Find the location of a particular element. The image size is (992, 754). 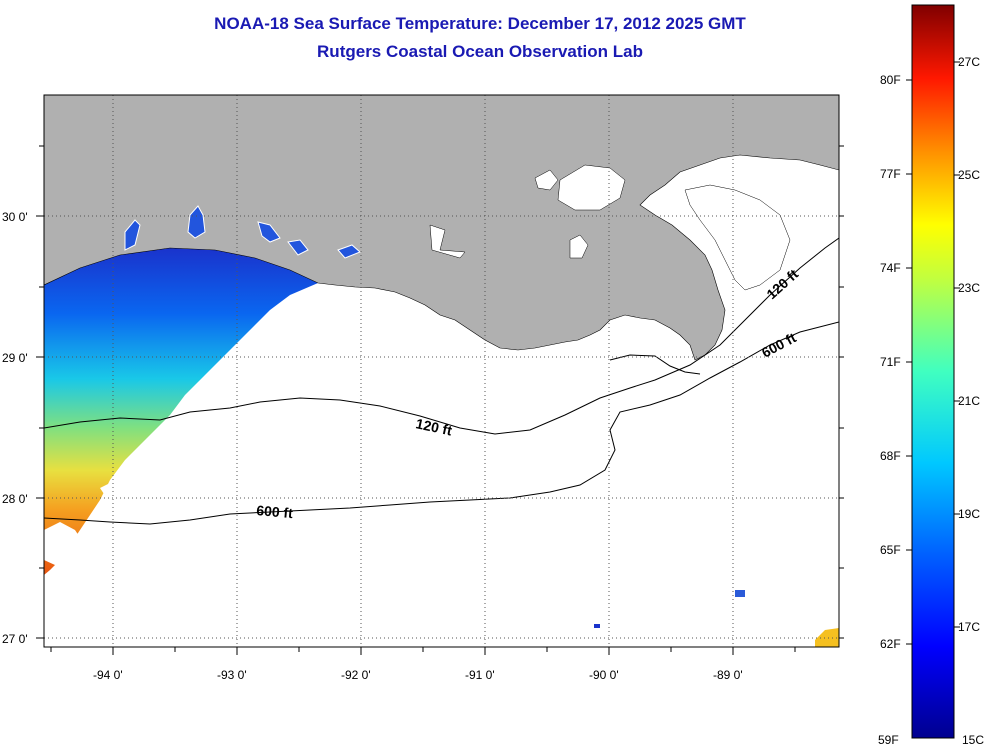

colorbar-c-label: 25C is located at coordinates (969, 175).